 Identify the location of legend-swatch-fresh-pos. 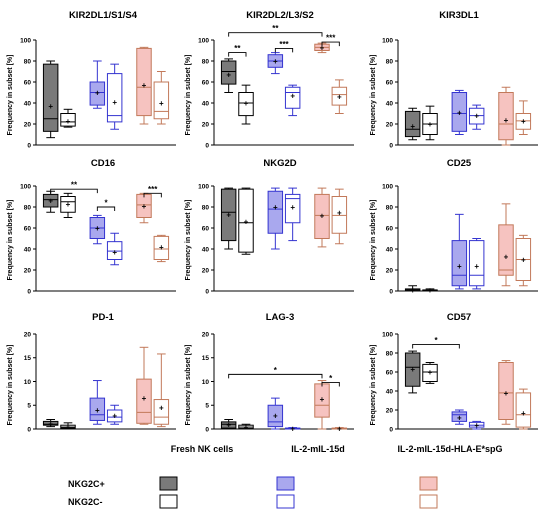
(168, 483).